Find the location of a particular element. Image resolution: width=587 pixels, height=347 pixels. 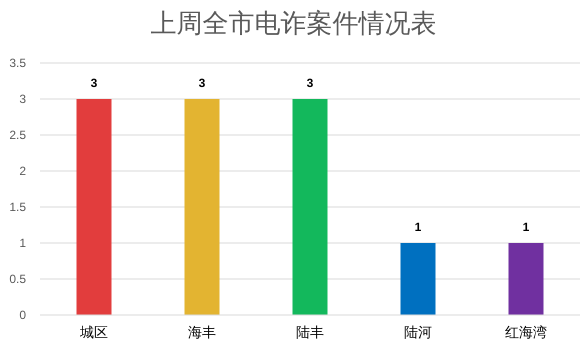

y-tick-label: 2 is located at coordinates (22, 171).